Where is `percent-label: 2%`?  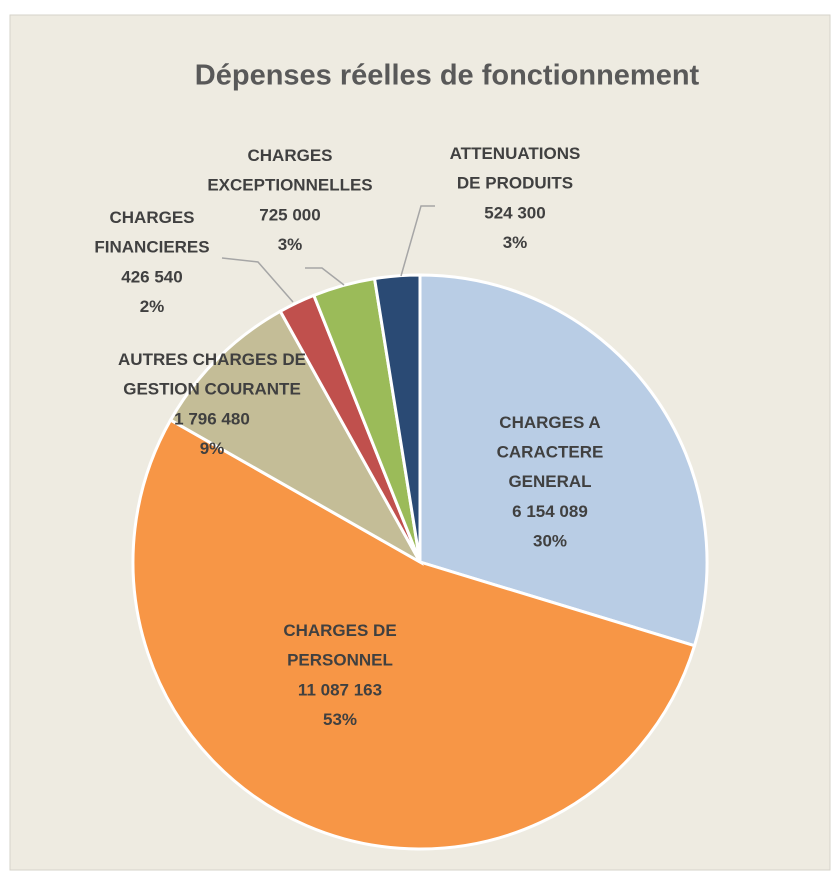
percent-label: 2% is located at coordinates (152, 306).